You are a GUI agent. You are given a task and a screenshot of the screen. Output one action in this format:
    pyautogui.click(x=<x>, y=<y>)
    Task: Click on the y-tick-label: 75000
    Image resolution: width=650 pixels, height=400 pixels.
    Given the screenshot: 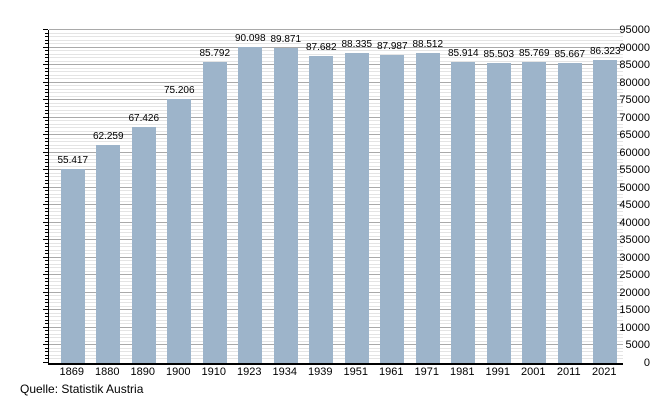 What is the action you would take?
    pyautogui.click(x=634, y=100)
    